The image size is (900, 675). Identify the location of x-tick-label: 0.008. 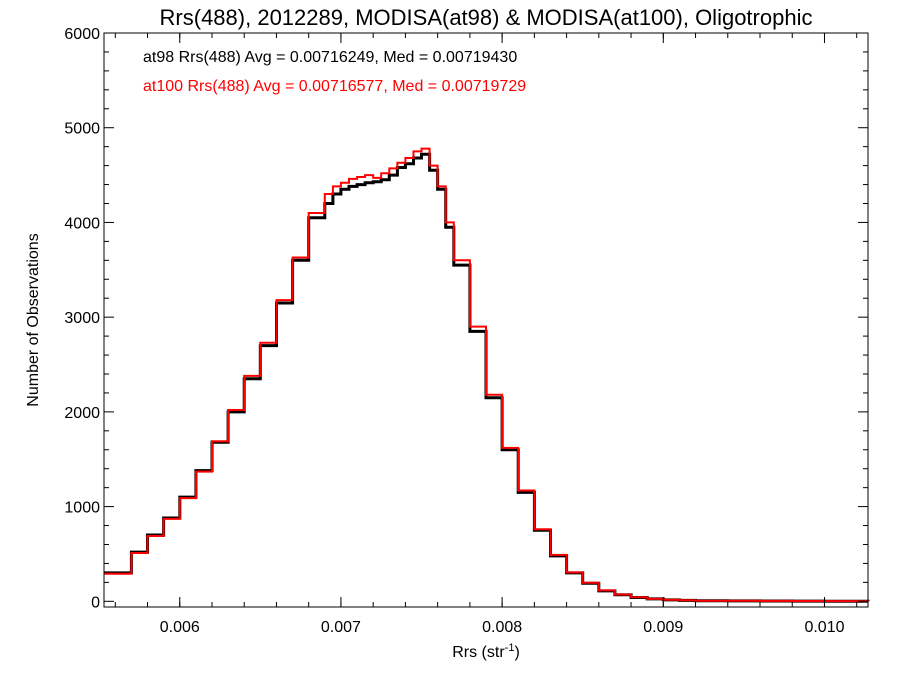
(502, 627).